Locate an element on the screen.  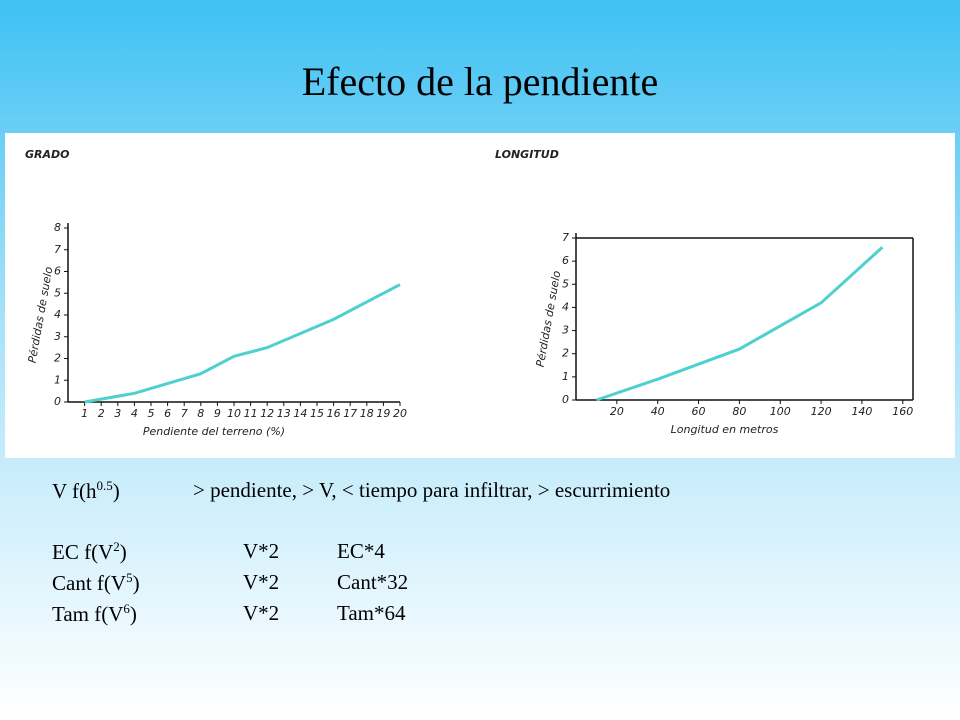
slide-title: Efecto de la pendiente is located at coordinates (480, 81).